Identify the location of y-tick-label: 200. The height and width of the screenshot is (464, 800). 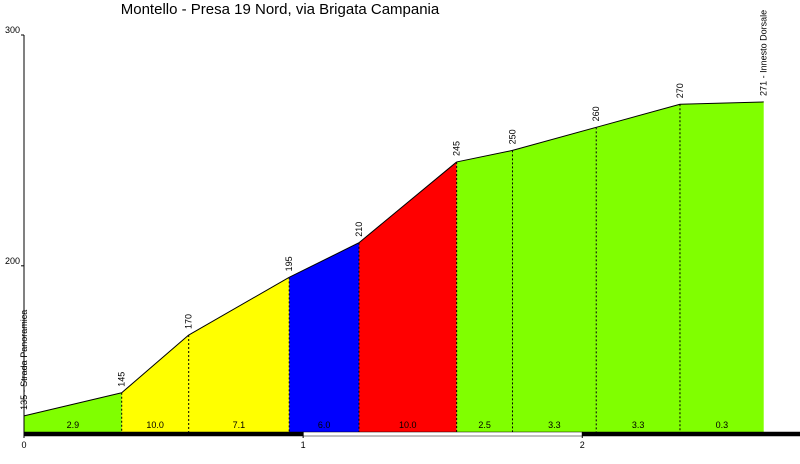
(12, 261).